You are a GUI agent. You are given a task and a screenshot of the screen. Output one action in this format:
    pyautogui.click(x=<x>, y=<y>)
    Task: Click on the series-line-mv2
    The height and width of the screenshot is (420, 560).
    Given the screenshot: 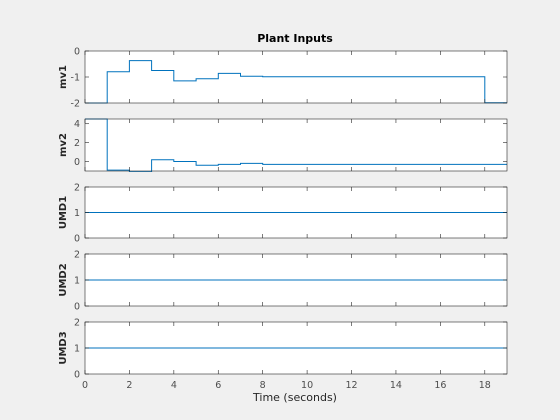 What is the action you would take?
    pyautogui.click(x=296, y=145)
    